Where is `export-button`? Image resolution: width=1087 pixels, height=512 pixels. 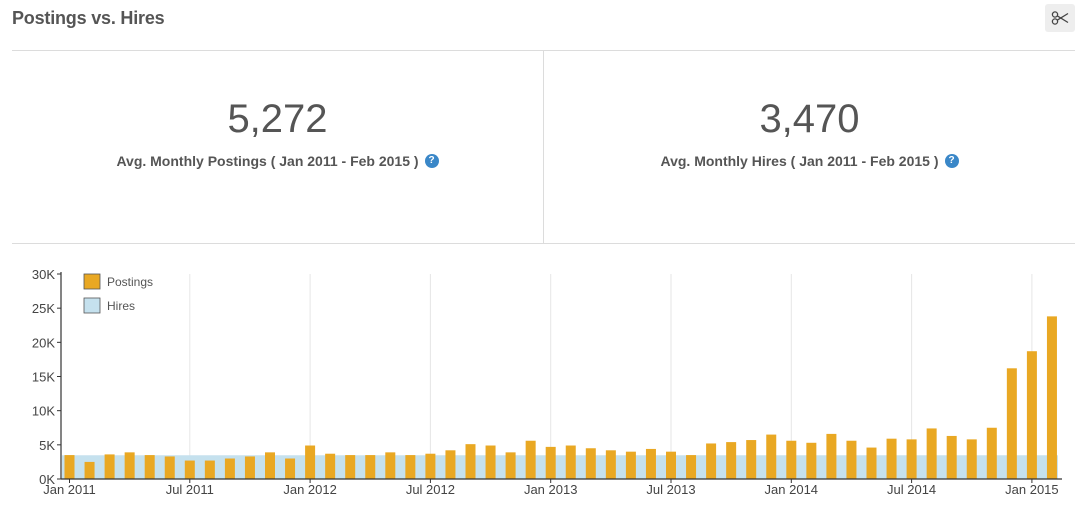
export-button is located at coordinates (1060, 18).